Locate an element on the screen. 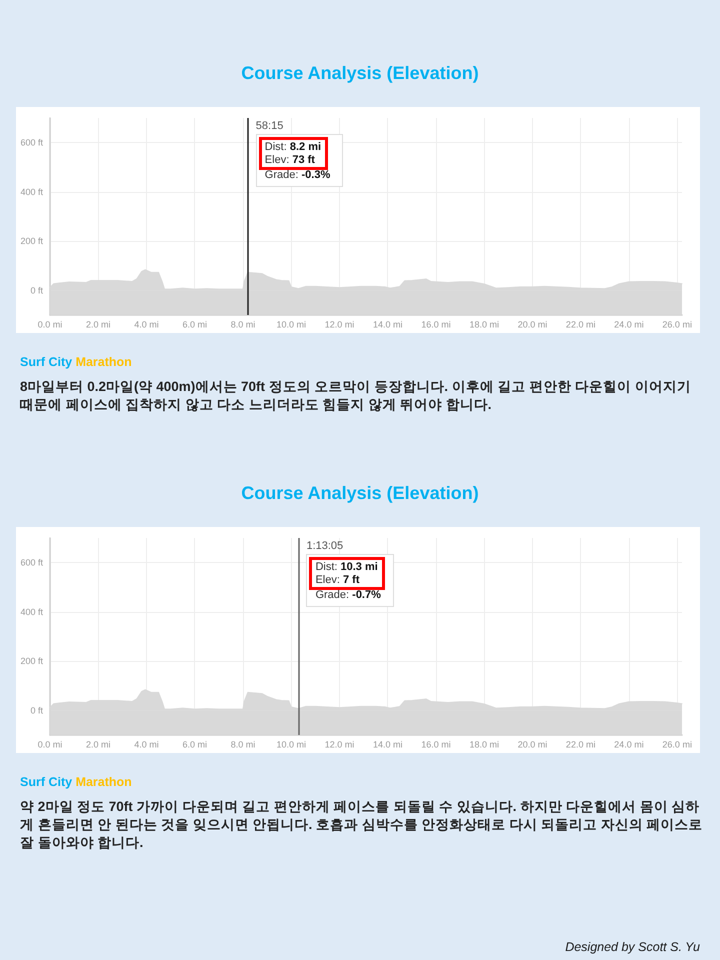  annotation: 1:13:05 is located at coordinates (325, 546).